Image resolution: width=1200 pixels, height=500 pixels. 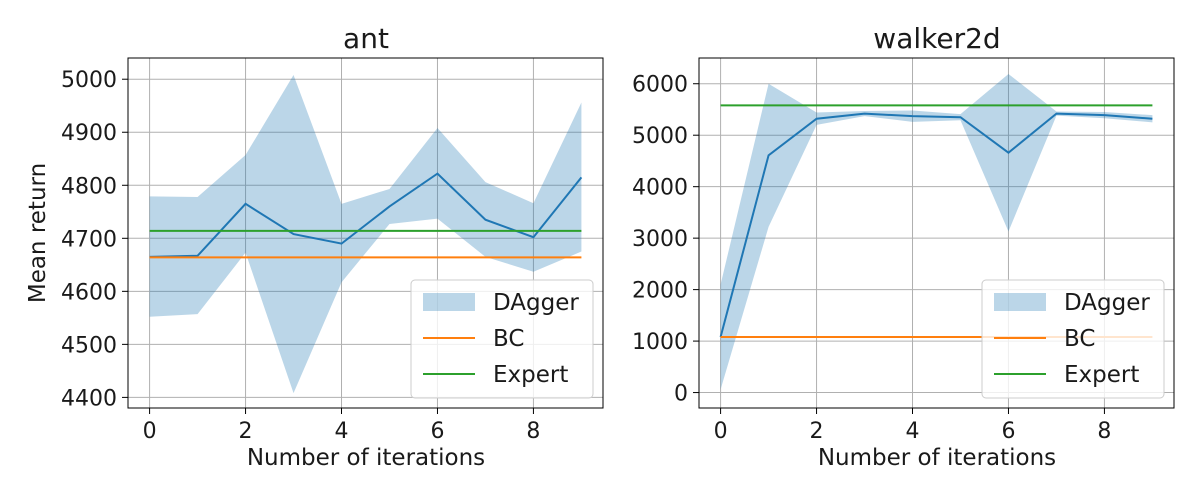 What do you see at coordinates (366, 215) in the screenshot?
I see `dagger-line` at bounding box center [366, 215].